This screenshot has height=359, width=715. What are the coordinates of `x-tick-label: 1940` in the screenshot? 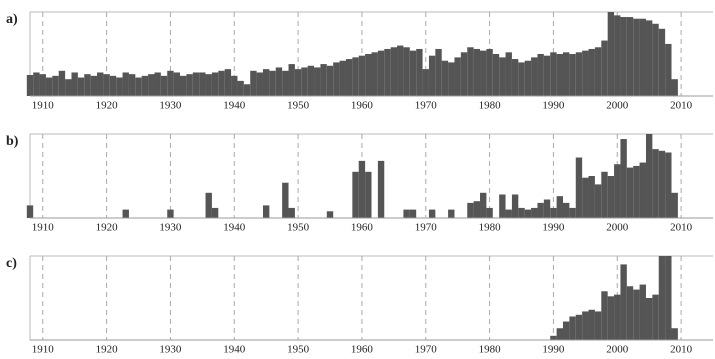 It's located at (234, 228).